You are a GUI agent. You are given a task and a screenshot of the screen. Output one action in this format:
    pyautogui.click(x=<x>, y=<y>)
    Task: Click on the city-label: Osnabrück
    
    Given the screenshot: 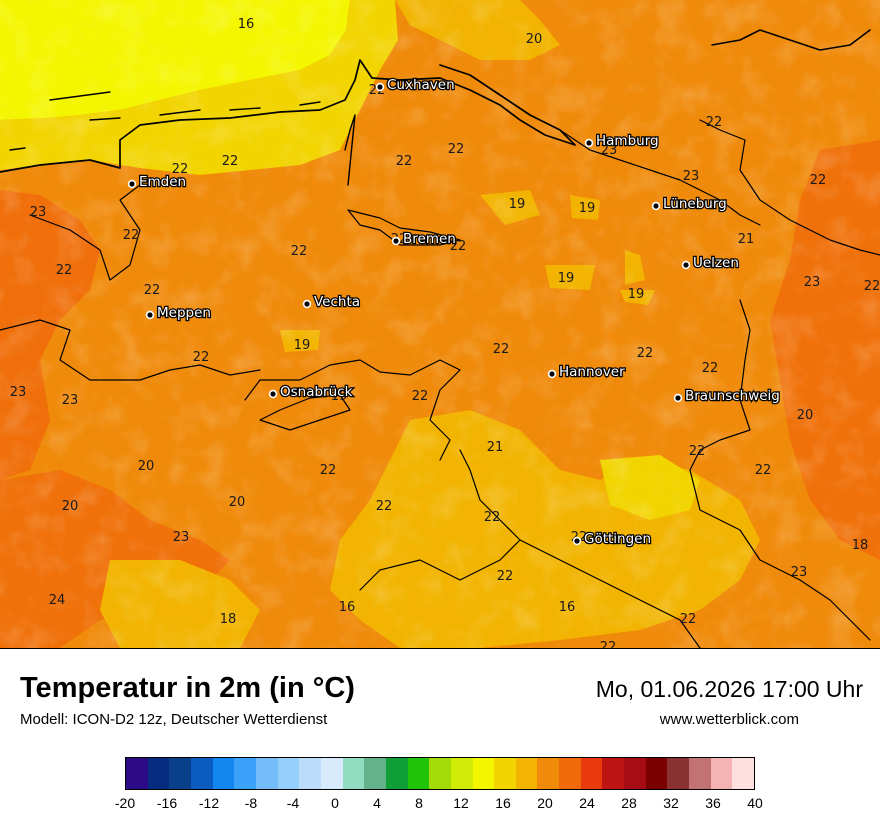 What is the action you would take?
    pyautogui.click(x=316, y=392)
    